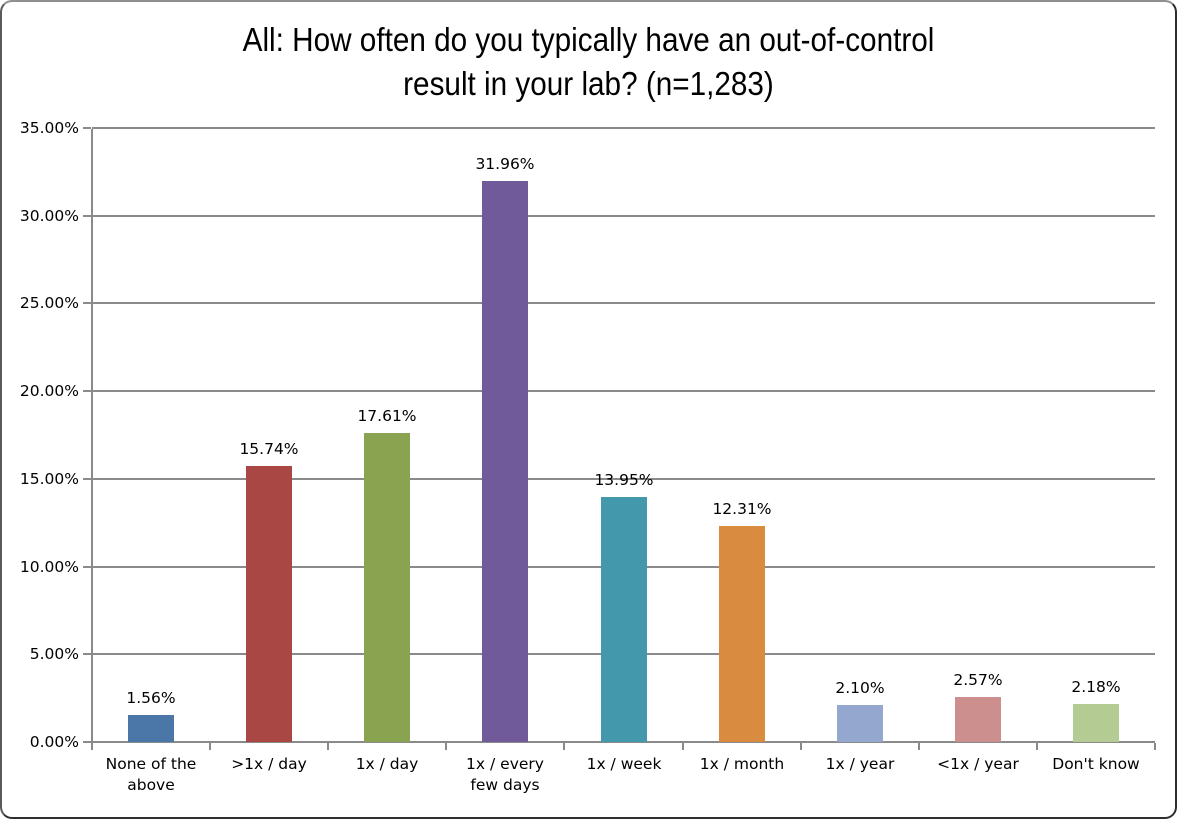  Describe the element at coordinates (742, 764) in the screenshot. I see `x-axis-category-label: 1x / month` at that location.